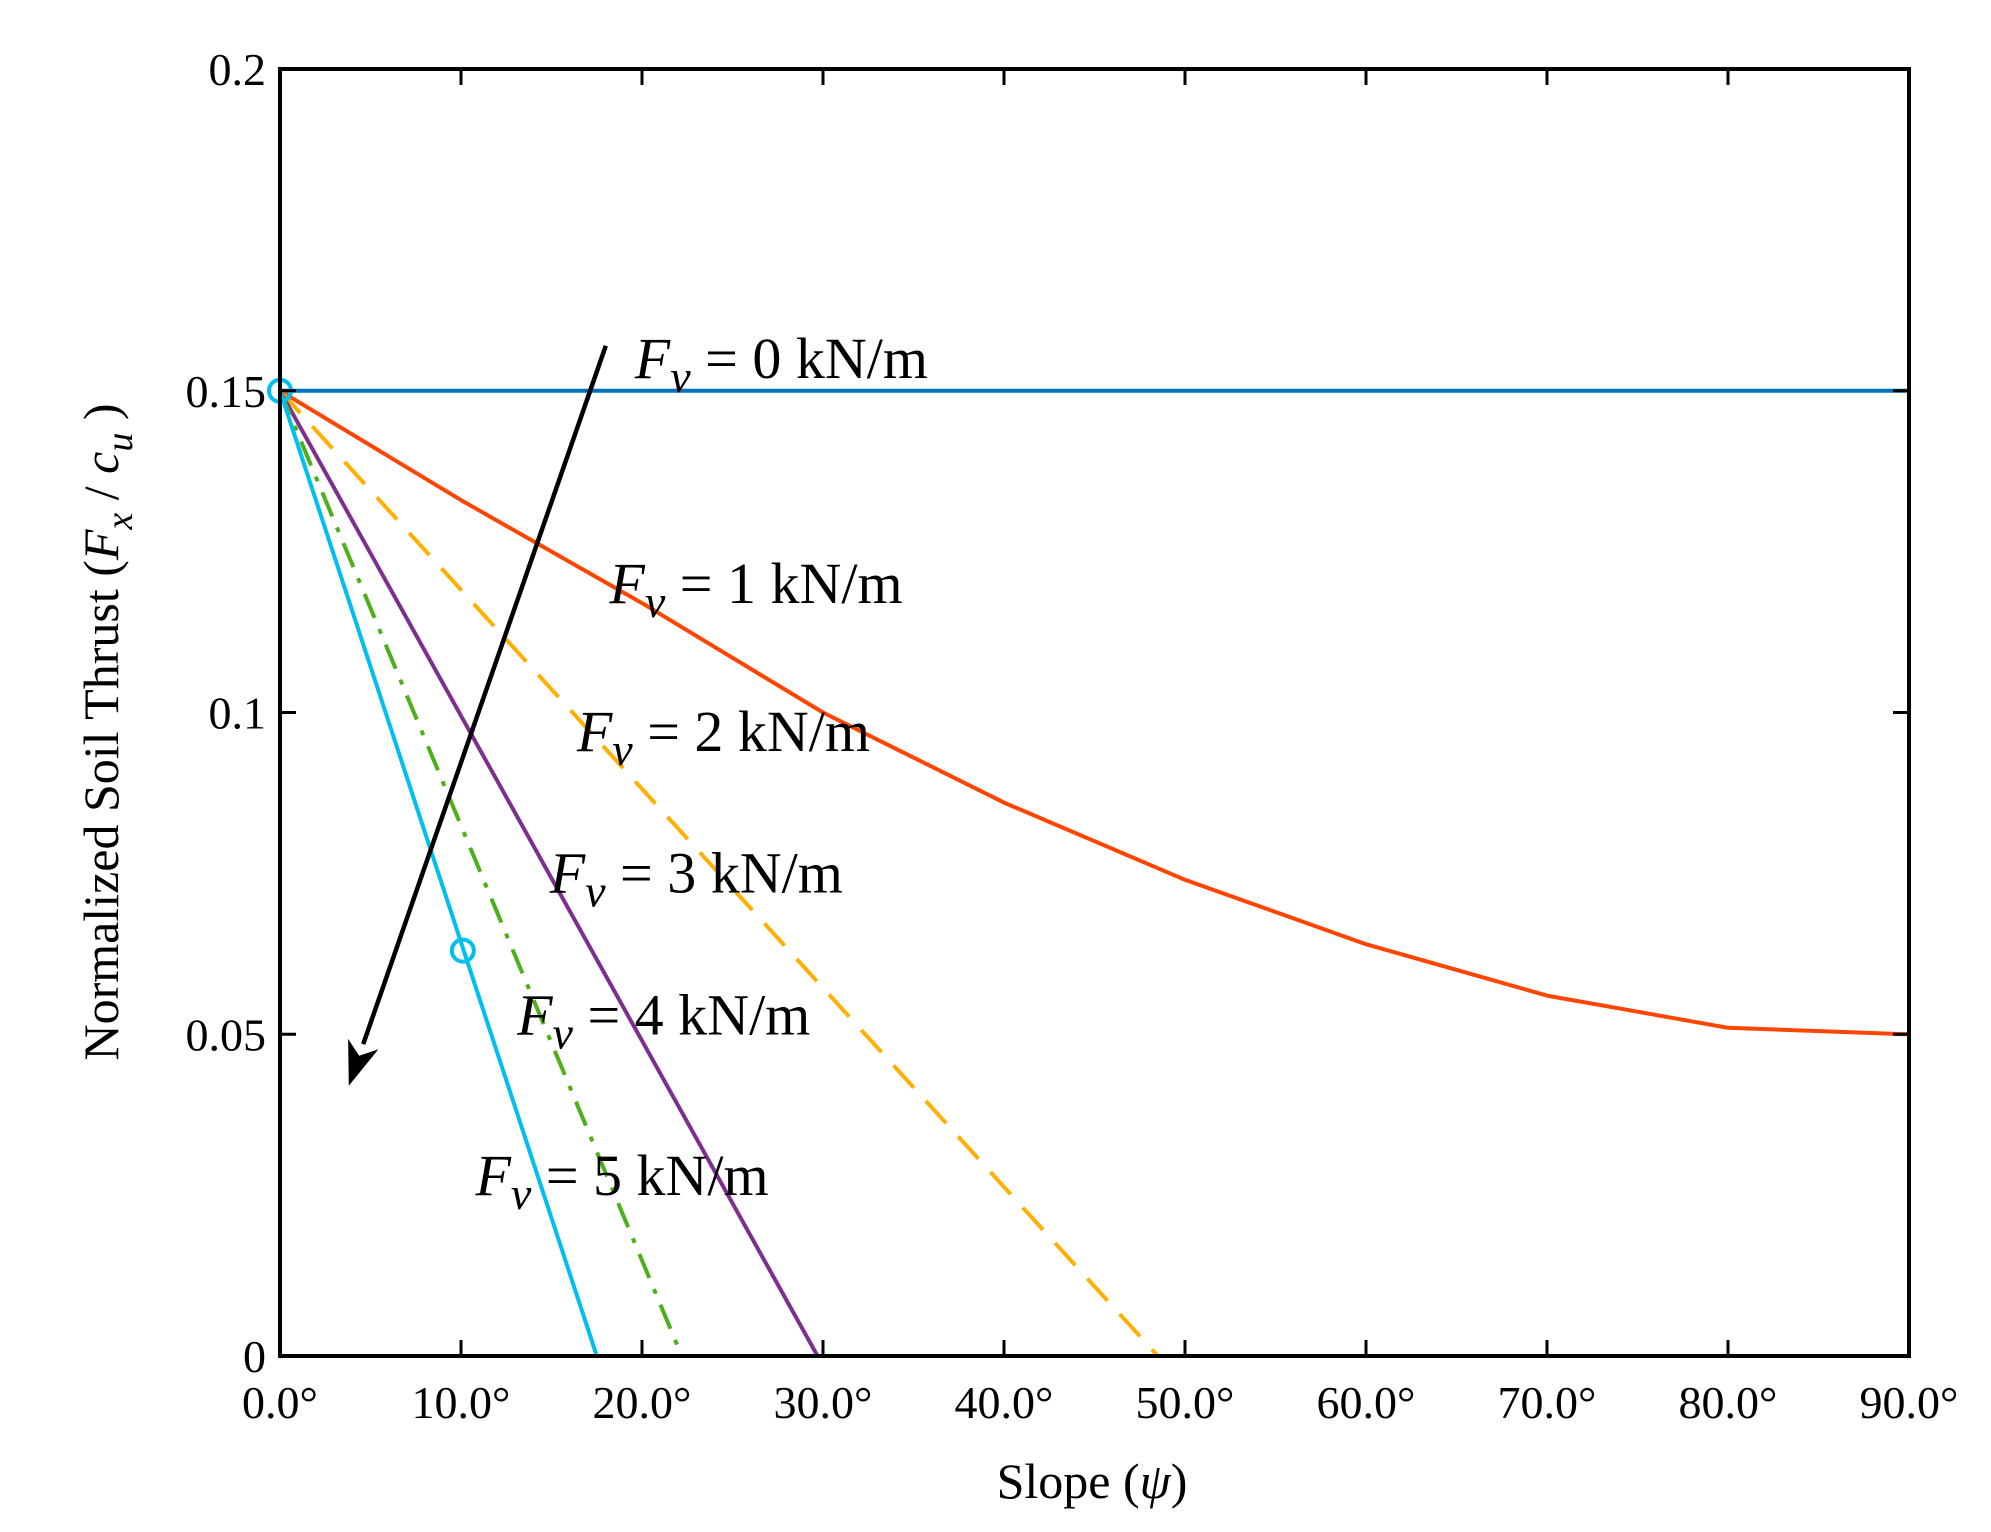 The height and width of the screenshot is (1532, 1991). What do you see at coordinates (1185, 1402) in the screenshot?
I see `x-tick-label-5: 50.0°` at bounding box center [1185, 1402].